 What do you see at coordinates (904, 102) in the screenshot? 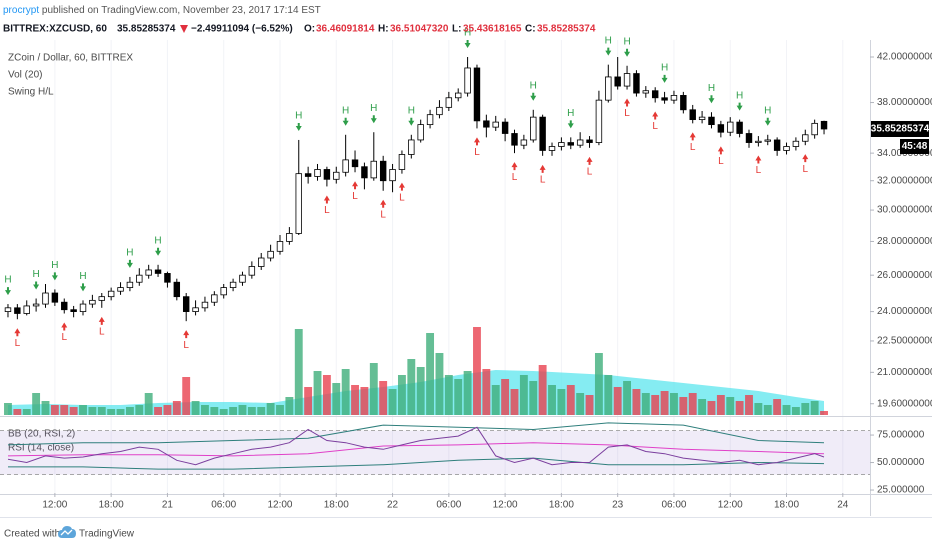
I see `y-tick-label: 38.00000000` at bounding box center [904, 102].